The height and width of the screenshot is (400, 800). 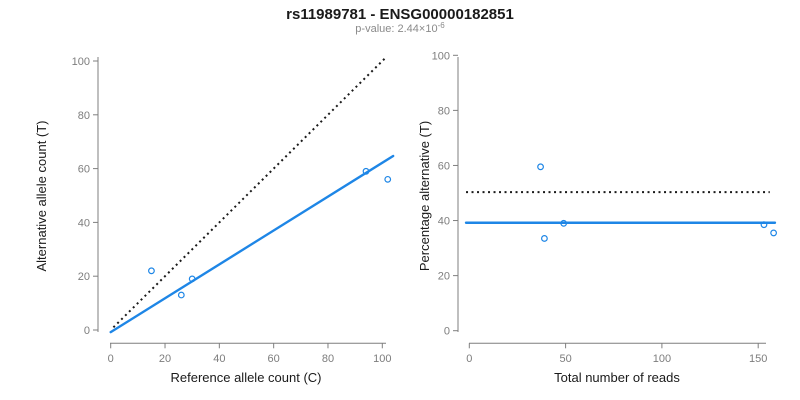 What do you see at coordinates (424, 196) in the screenshot?
I see `right-yaxis-title: Percentage alternative (T)` at bounding box center [424, 196].